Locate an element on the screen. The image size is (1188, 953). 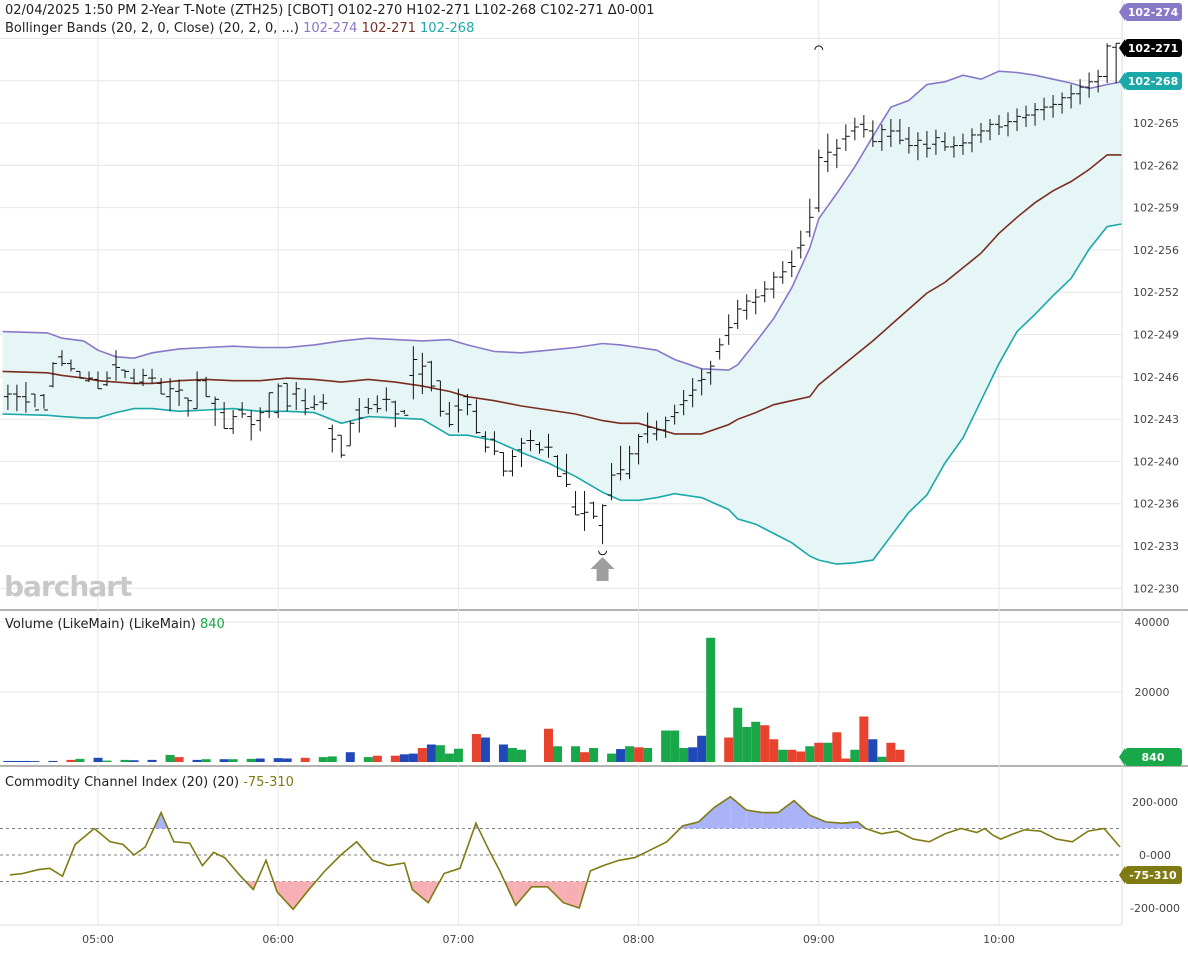
volume-label: Volume (LikeMain) is located at coordinates (65, 624).